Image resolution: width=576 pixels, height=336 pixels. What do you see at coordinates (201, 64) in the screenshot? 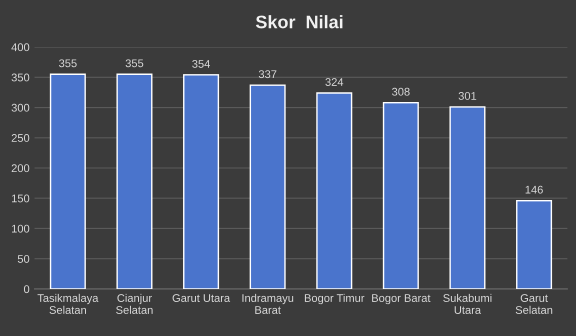
I see `data-label: 354` at bounding box center [201, 64].